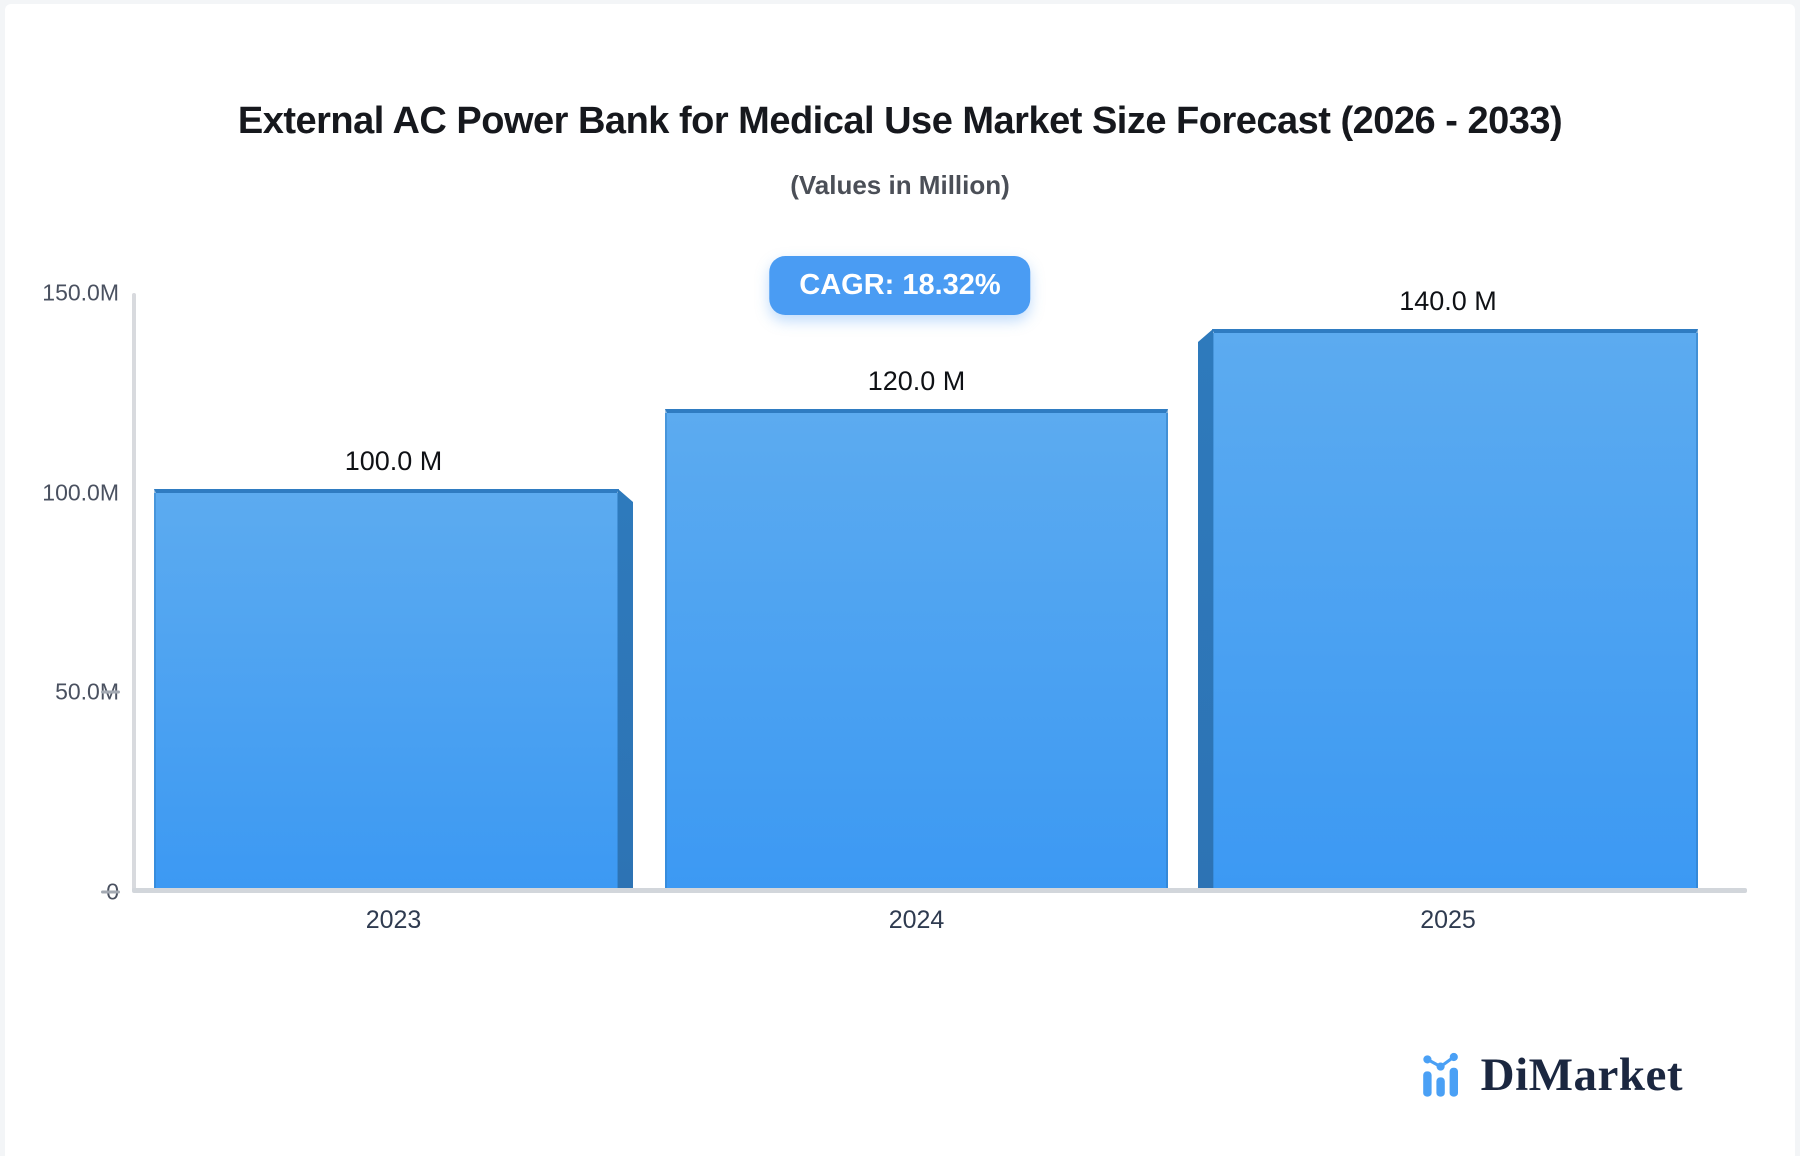 Image resolution: width=1800 pixels, height=1156 pixels. What do you see at coordinates (1448, 920) in the screenshot?
I see `x-axis-label-2025: 2025` at bounding box center [1448, 920].